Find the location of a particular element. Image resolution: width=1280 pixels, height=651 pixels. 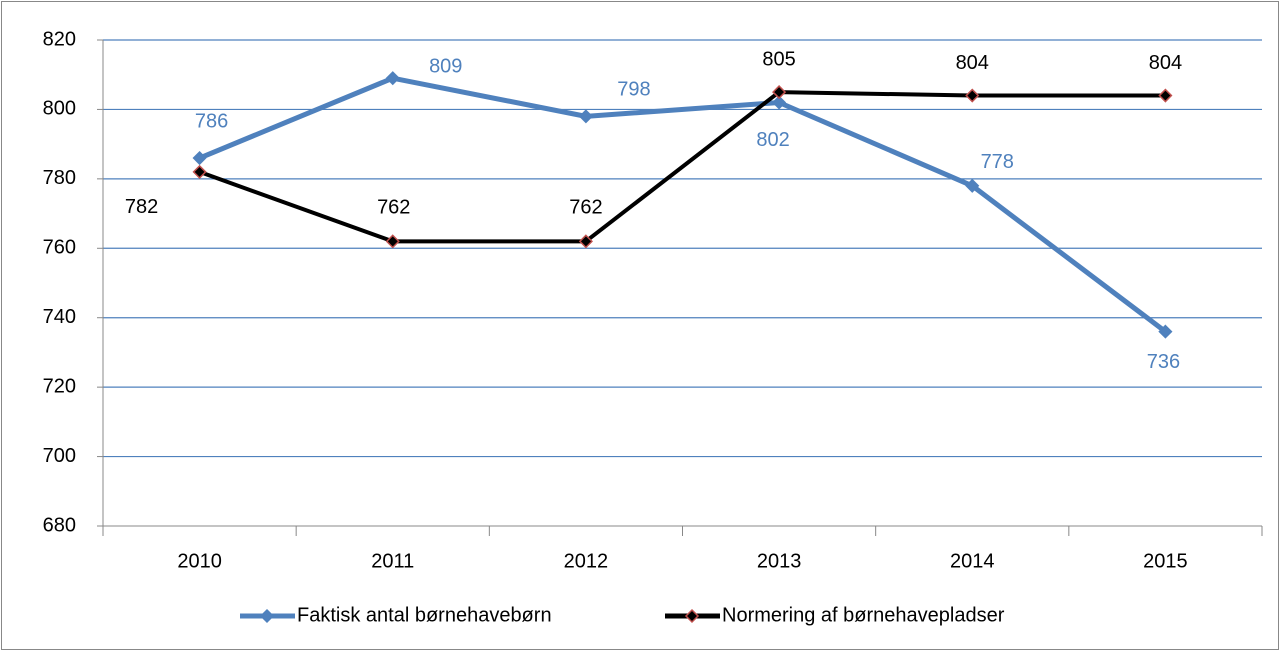

y-tick-label: 780 is located at coordinates (59, 178).